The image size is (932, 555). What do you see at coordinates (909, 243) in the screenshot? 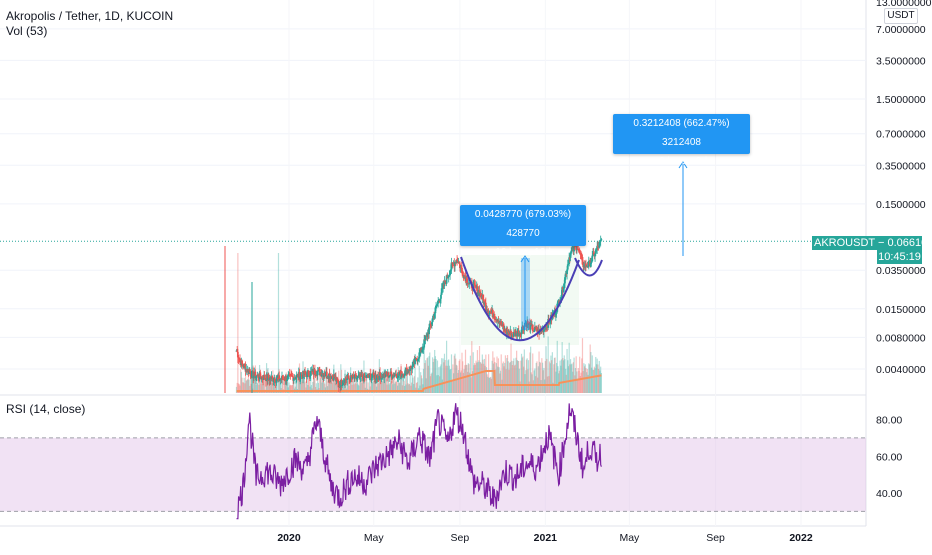
I see `price-tag-value: 0.0661008` at bounding box center [909, 243].